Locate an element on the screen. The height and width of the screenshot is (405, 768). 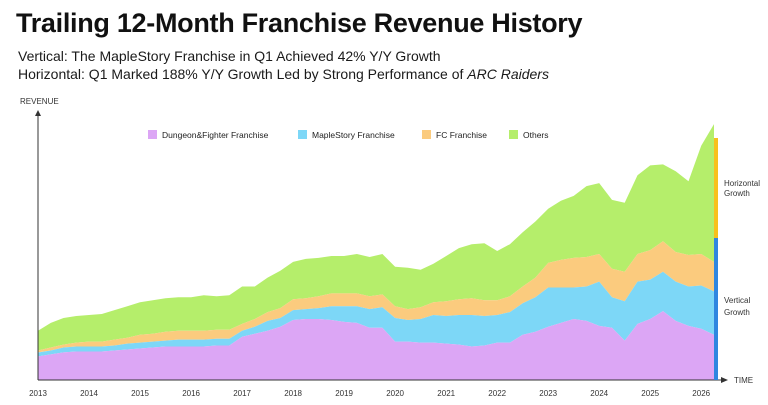
x-tick-2018: 2018 is located at coordinates (293, 393).